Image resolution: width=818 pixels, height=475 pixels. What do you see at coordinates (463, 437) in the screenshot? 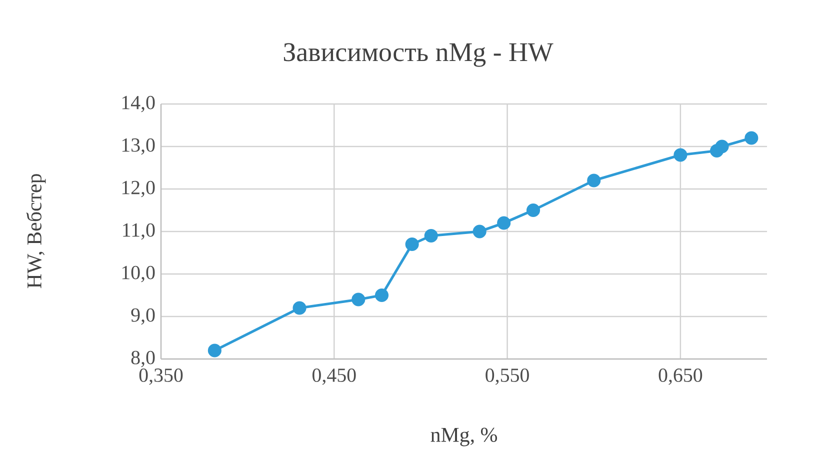
I see `x-axis-title: nMg, %` at bounding box center [463, 437].